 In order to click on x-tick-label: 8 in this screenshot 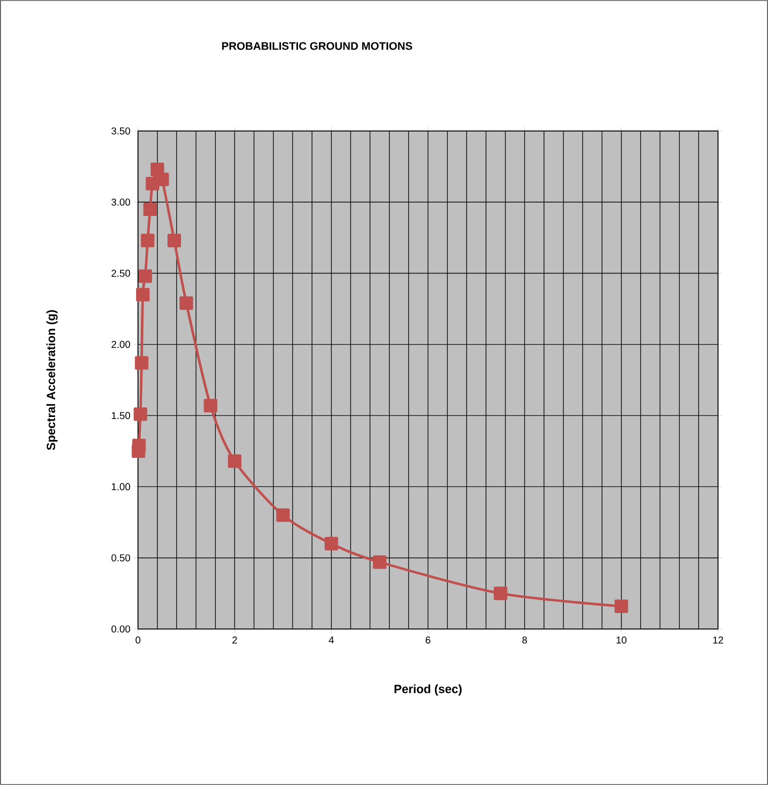, I will do `click(525, 640)`.